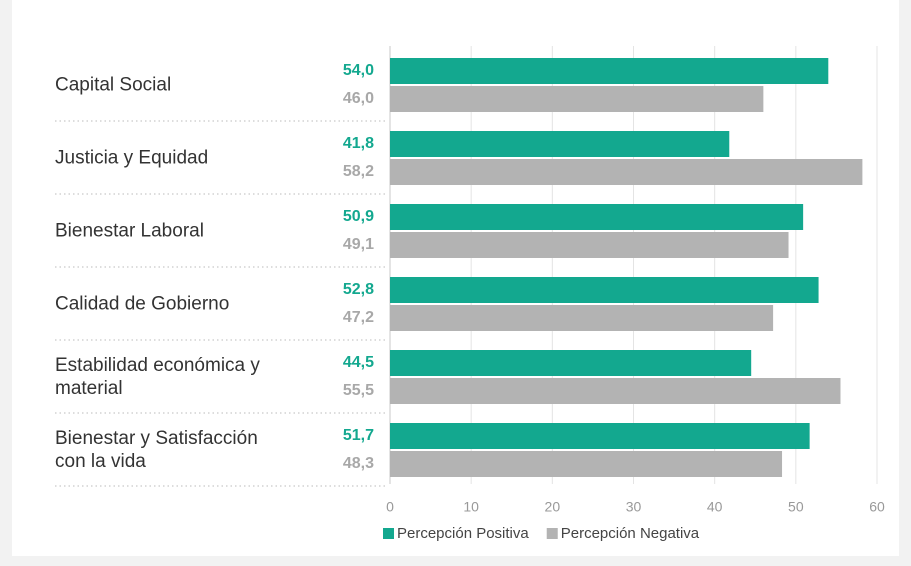  Describe the element at coordinates (358, 216) in the screenshot. I see `value-label: 50,9` at that location.